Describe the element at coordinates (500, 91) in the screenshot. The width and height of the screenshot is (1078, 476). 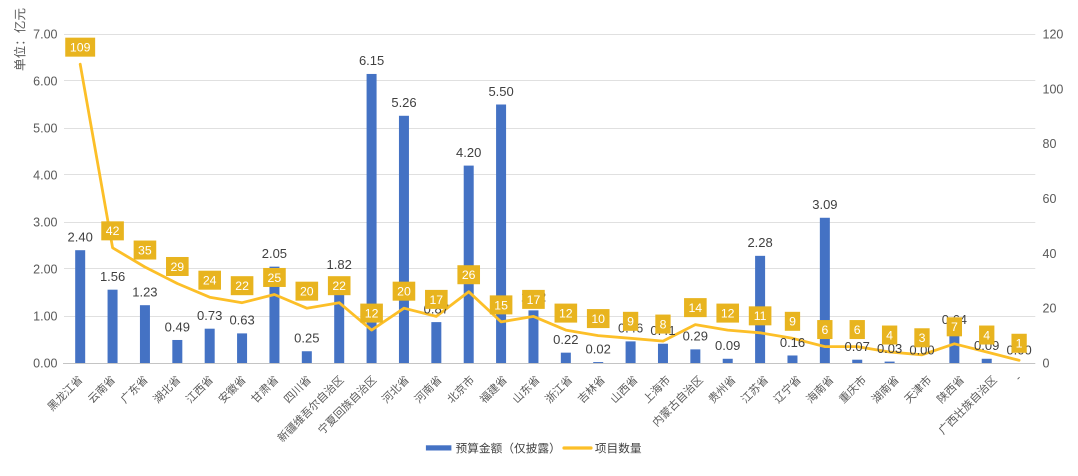
I see `svg-text: 5.50` at that location.